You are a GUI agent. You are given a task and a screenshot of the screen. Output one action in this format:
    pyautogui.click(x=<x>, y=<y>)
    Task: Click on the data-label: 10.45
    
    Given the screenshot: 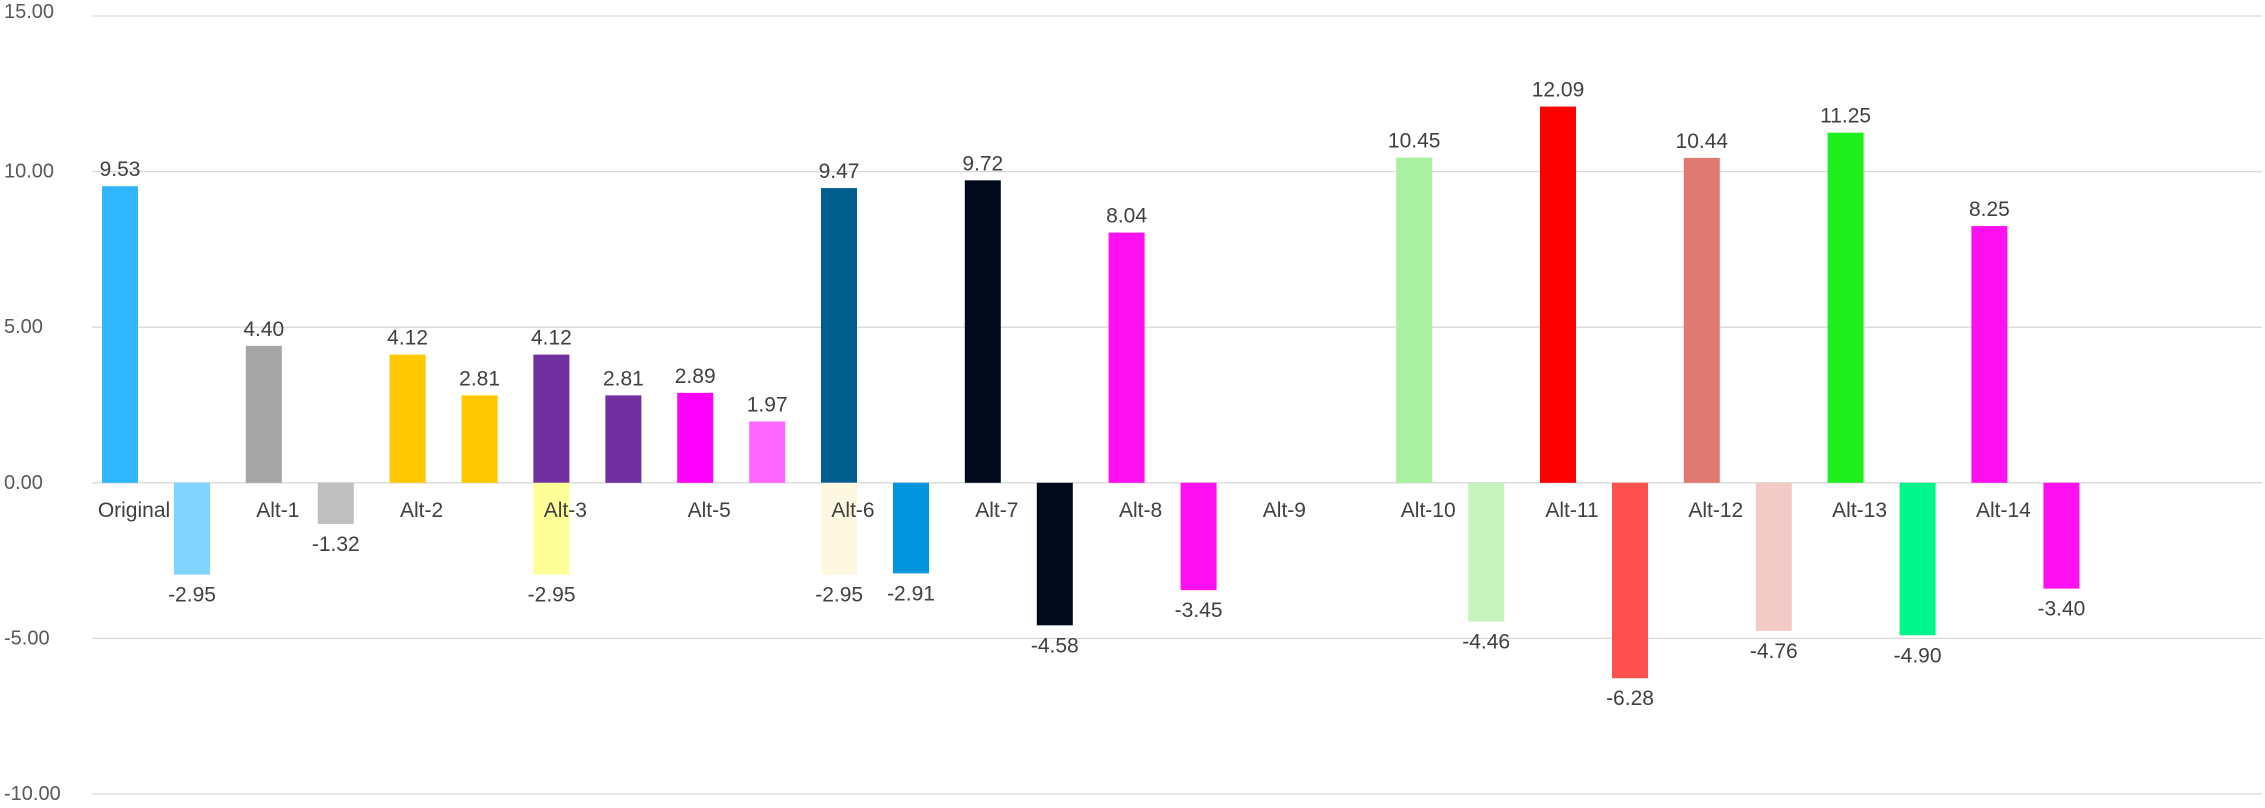 What is the action you would take?
    pyautogui.click(x=1414, y=141)
    